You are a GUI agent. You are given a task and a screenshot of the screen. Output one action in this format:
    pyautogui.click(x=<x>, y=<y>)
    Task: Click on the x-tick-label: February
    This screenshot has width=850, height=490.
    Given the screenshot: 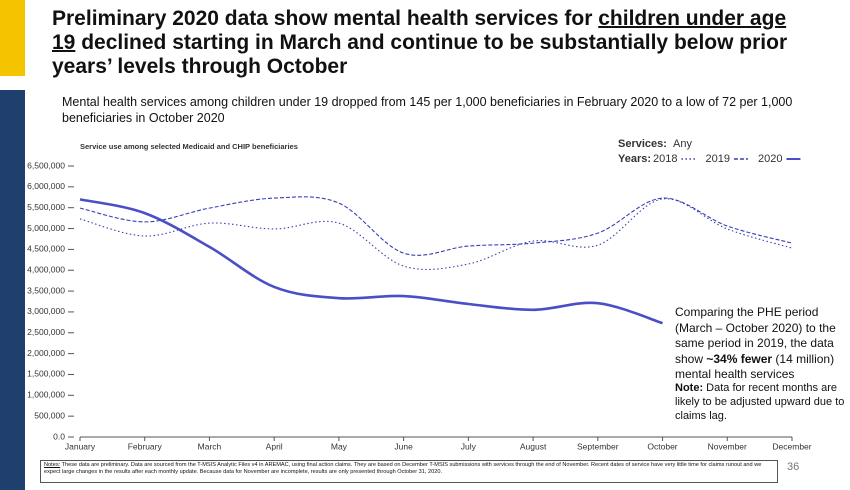 What is the action you would take?
    pyautogui.click(x=145, y=446)
    